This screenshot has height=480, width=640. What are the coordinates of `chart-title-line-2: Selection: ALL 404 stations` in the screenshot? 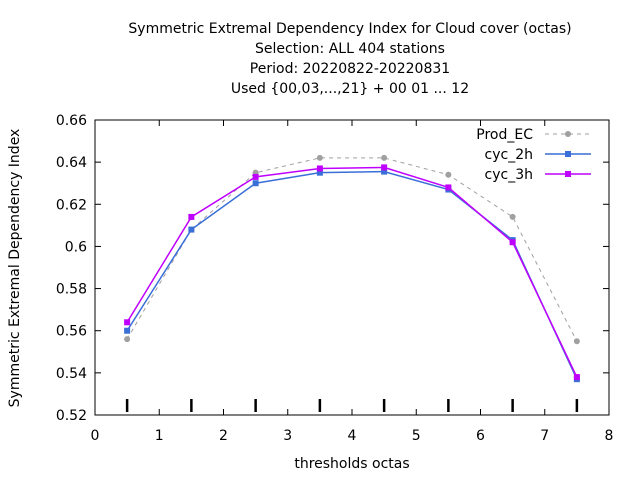 It's located at (350, 49).